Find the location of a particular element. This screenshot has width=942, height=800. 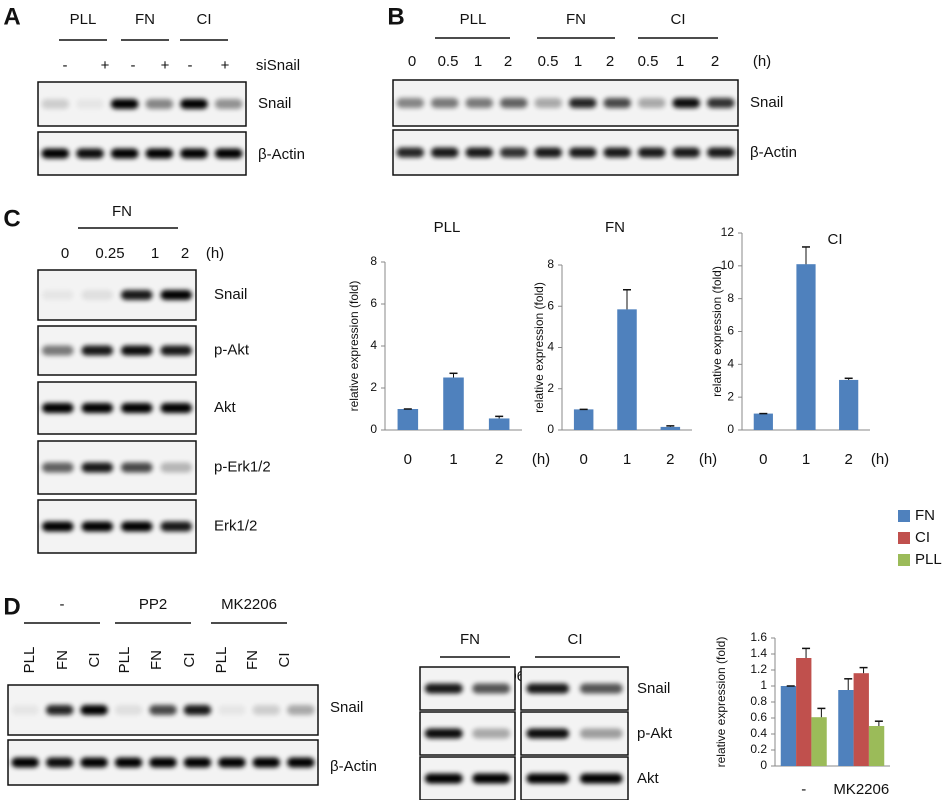

lane-label: 0 is located at coordinates (412, 61).